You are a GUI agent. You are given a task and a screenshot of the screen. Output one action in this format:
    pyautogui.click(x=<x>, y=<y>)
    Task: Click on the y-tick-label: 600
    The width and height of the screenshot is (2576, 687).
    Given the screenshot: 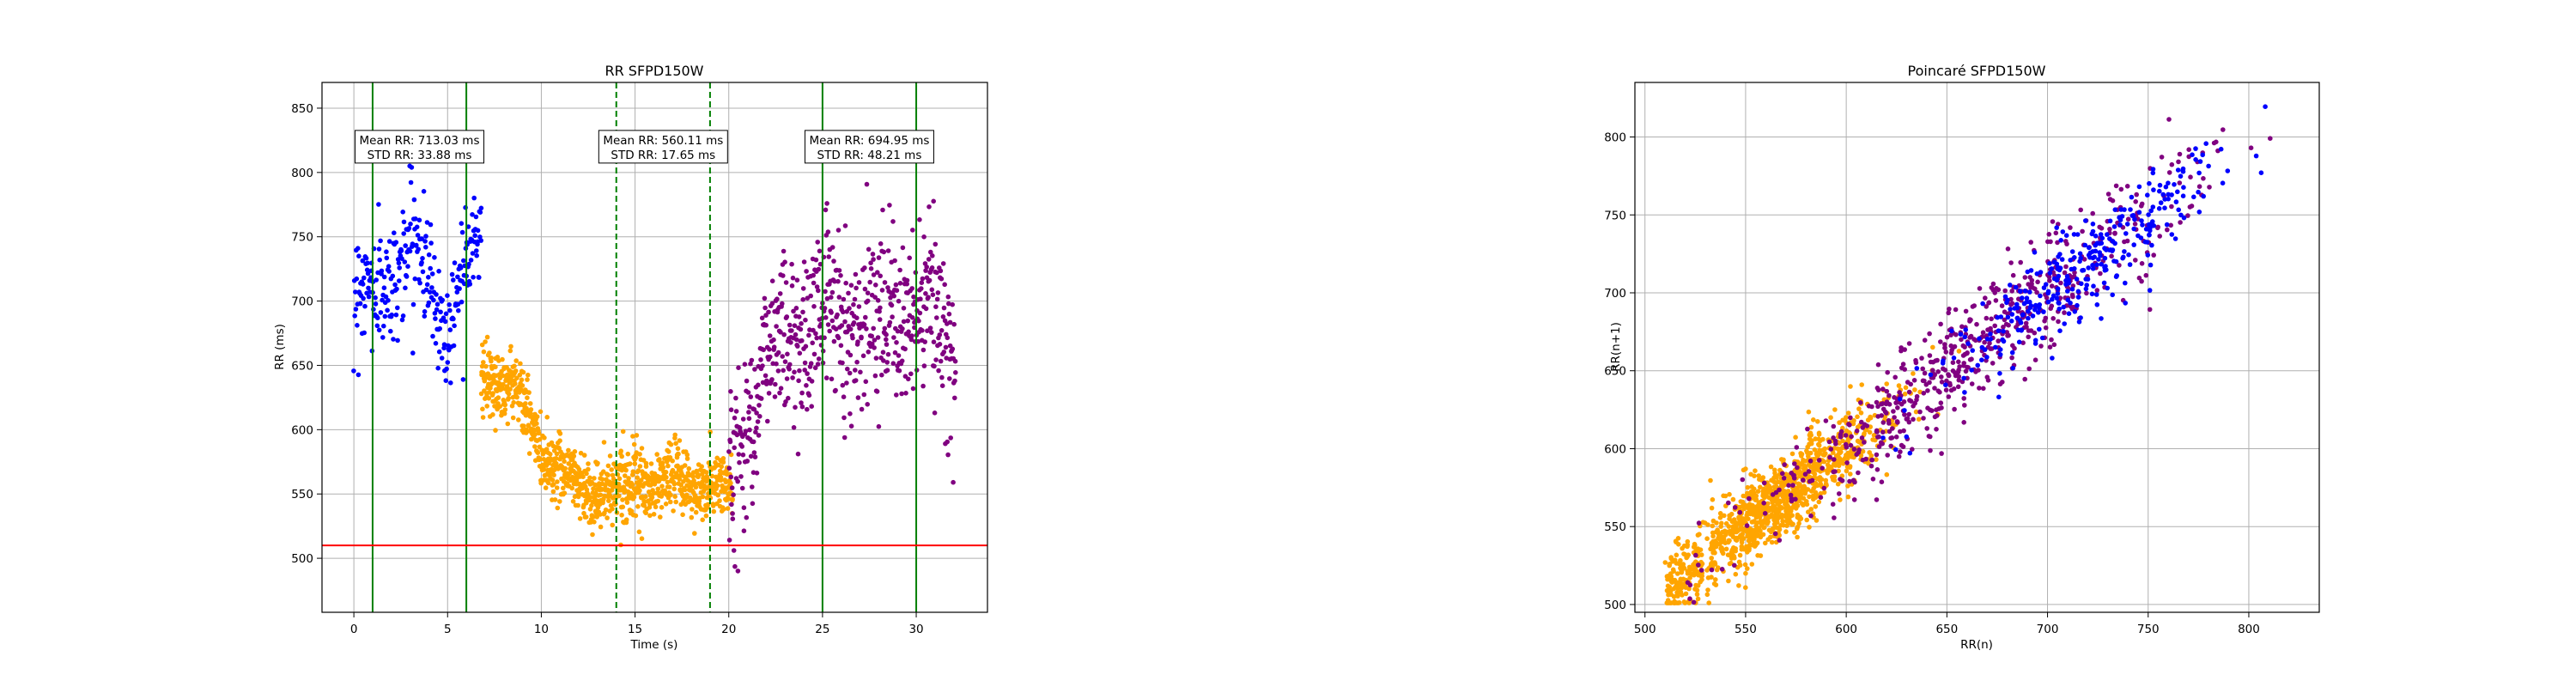 What is the action you would take?
    pyautogui.click(x=1615, y=449)
    